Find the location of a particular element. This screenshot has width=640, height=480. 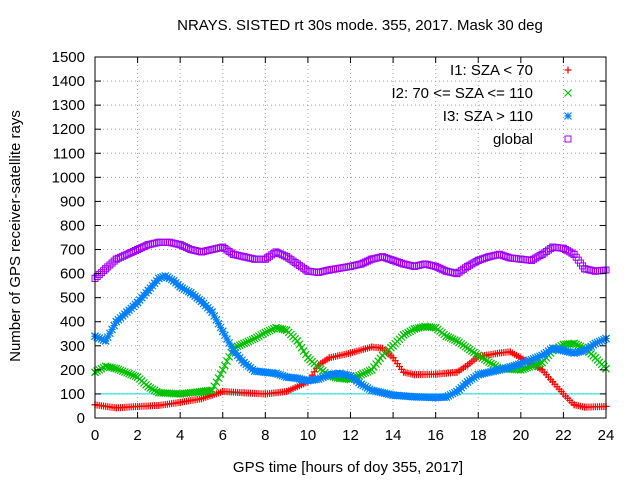

x-tick-label: 10 is located at coordinates (308, 435).